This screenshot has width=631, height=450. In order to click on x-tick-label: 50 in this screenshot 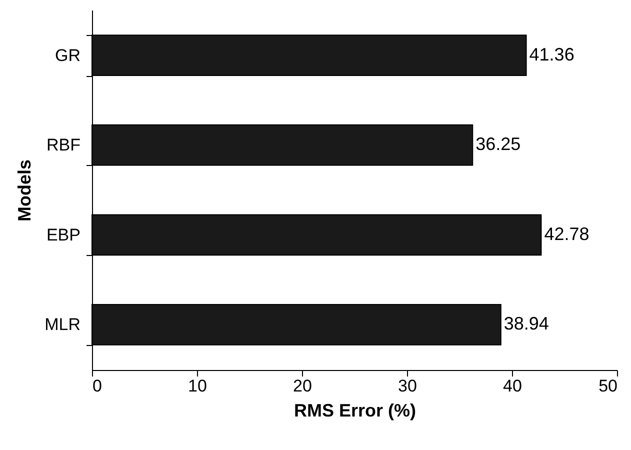, I will do `click(608, 386)`.